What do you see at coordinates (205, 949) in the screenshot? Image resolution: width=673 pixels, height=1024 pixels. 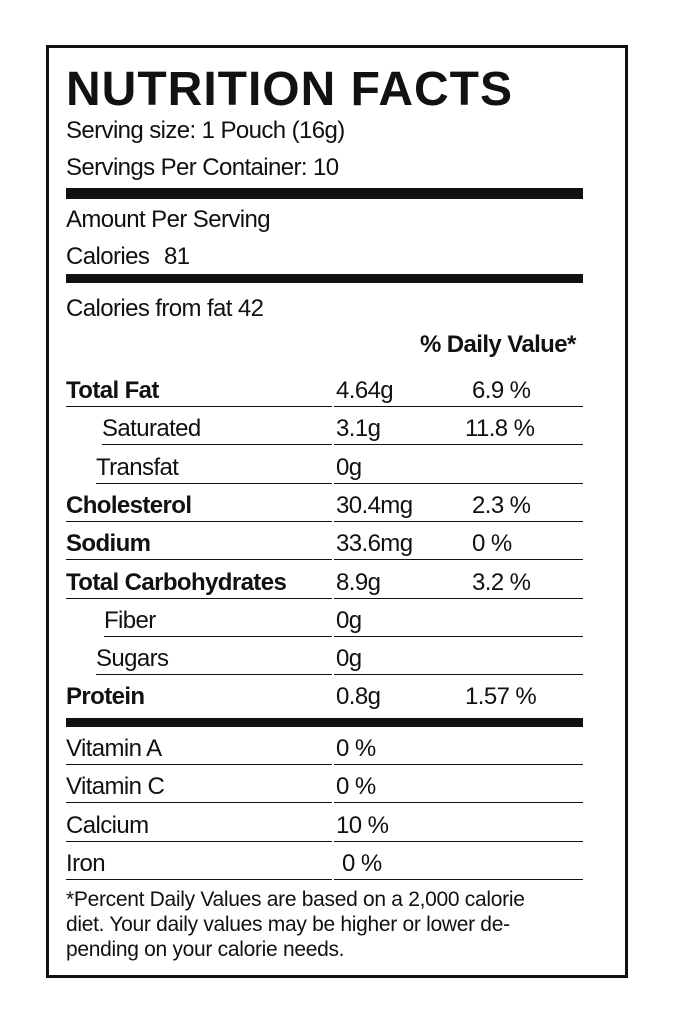 I see `footnote: pending on your calorie needs.` at bounding box center [205, 949].